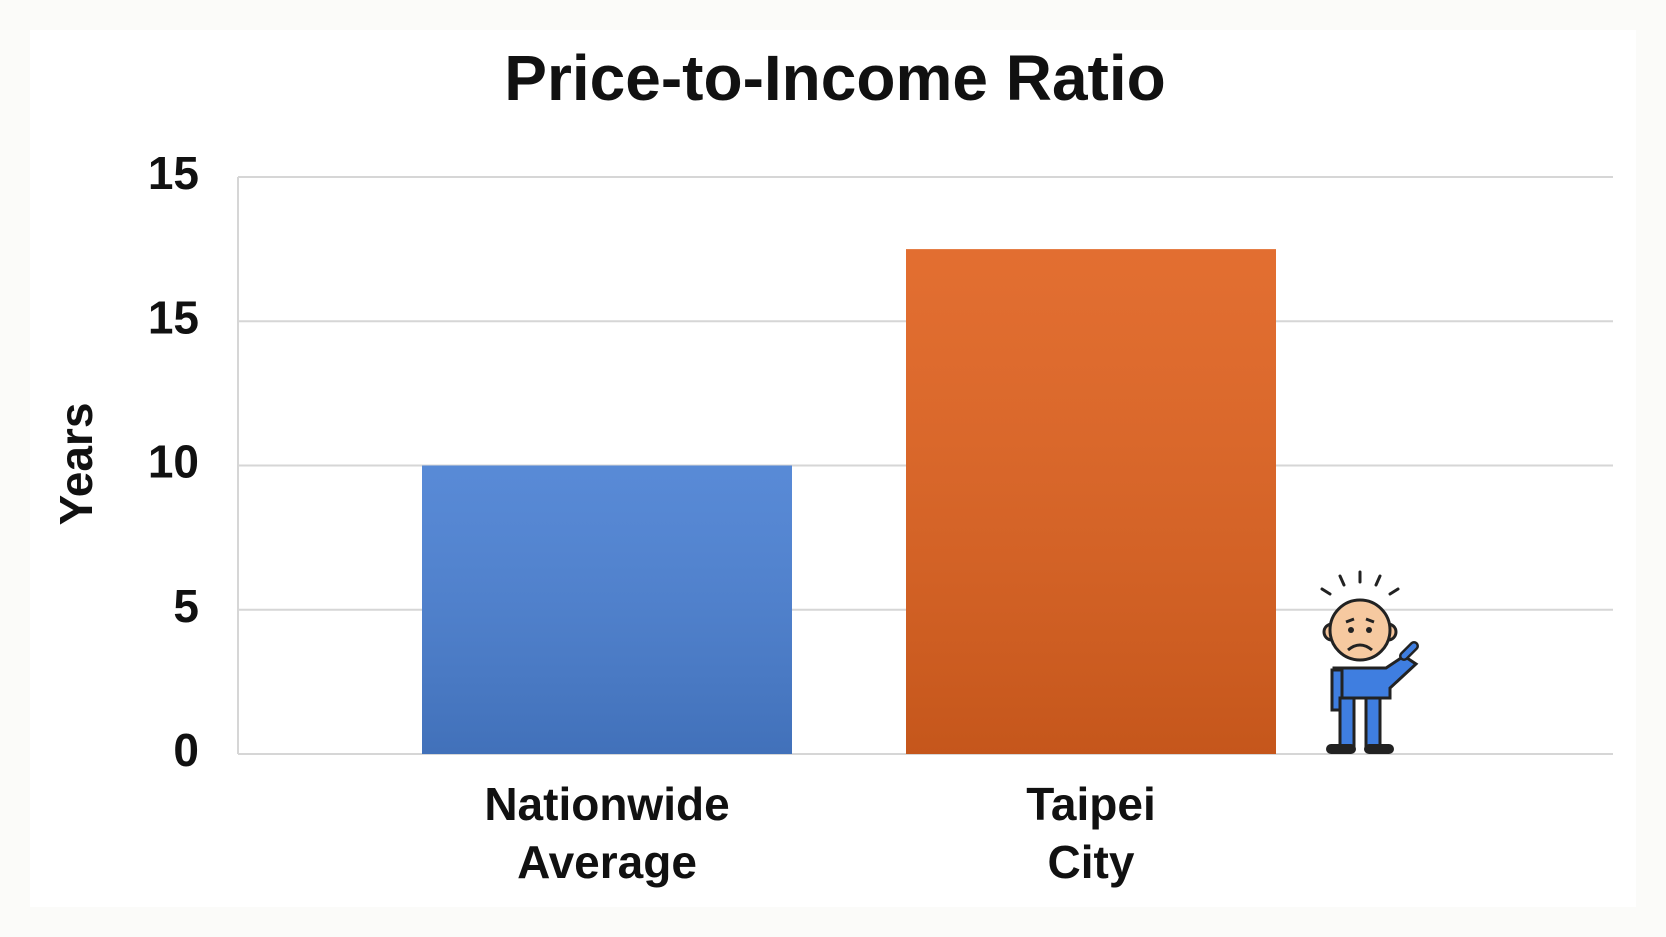 The width and height of the screenshot is (1666, 937). I want to click on sad-figure, so click(1369, 662).